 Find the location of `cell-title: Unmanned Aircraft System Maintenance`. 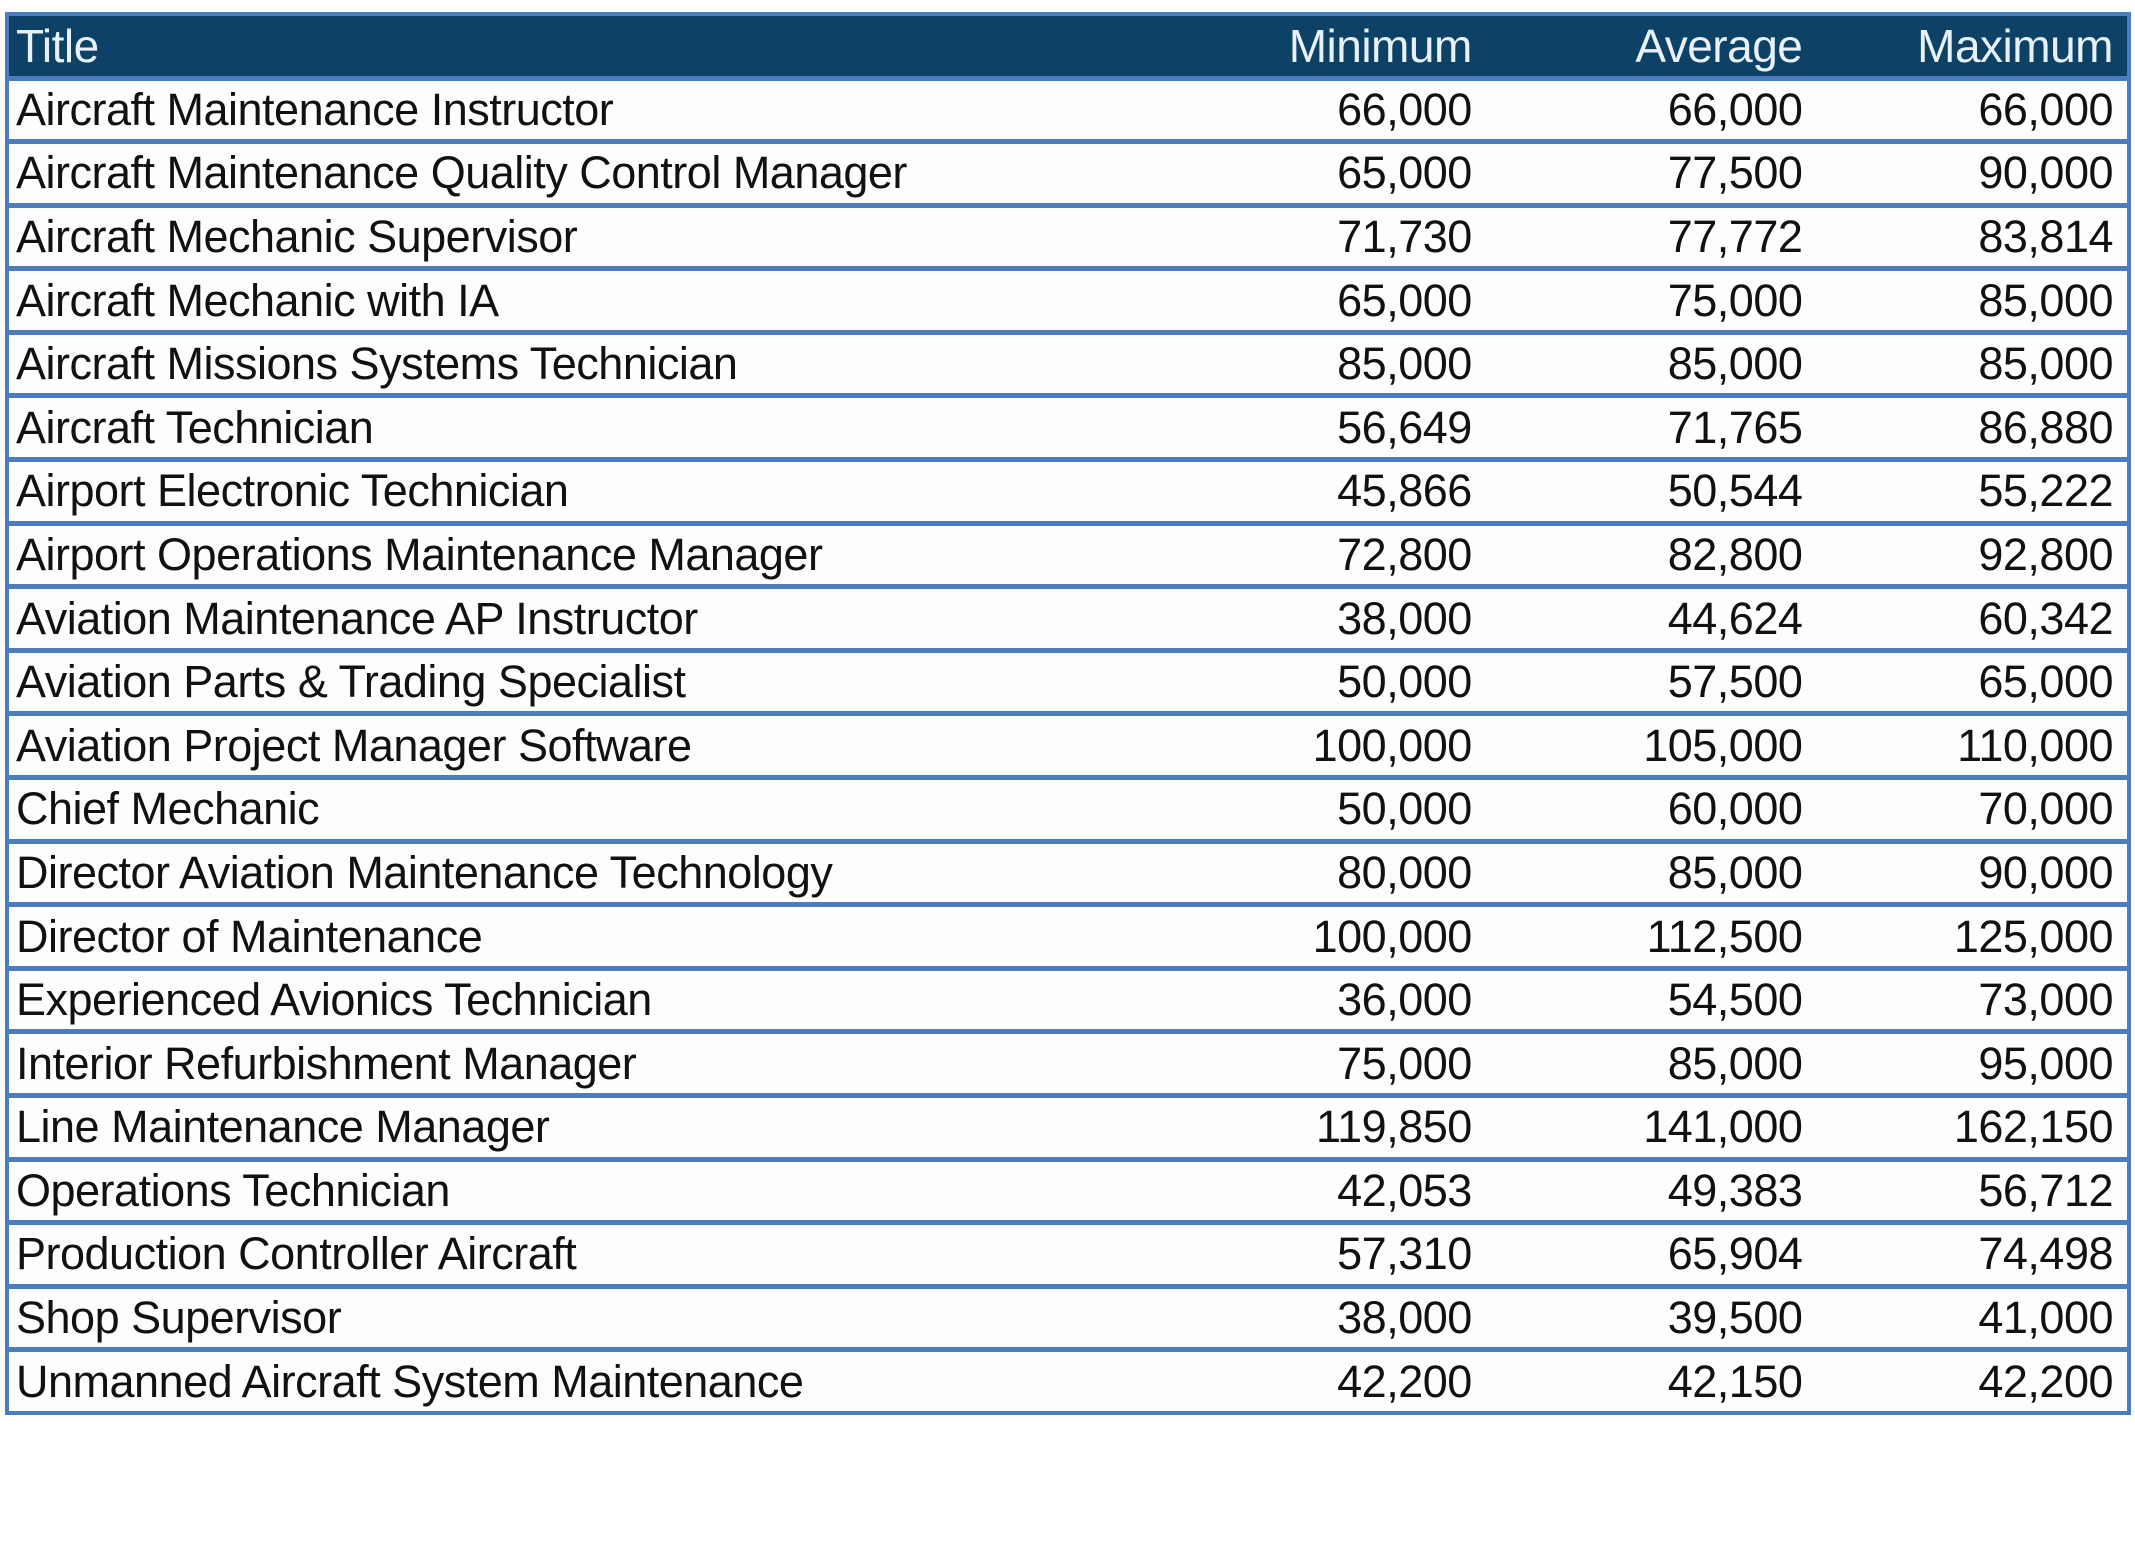

cell-title: Unmanned Aircraft System Maintenance is located at coordinates (410, 1381).